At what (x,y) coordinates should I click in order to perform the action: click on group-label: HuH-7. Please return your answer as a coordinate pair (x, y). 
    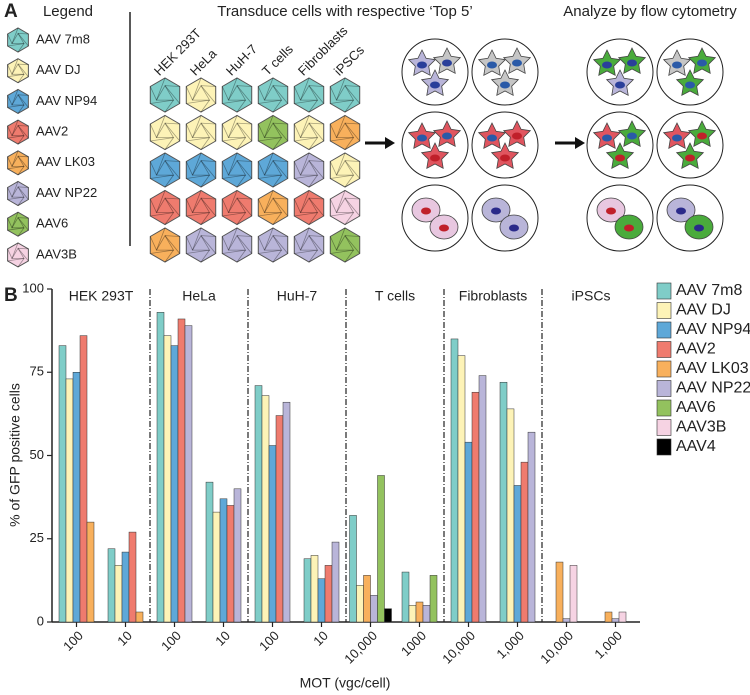
    Looking at the image, I should click on (297, 296).